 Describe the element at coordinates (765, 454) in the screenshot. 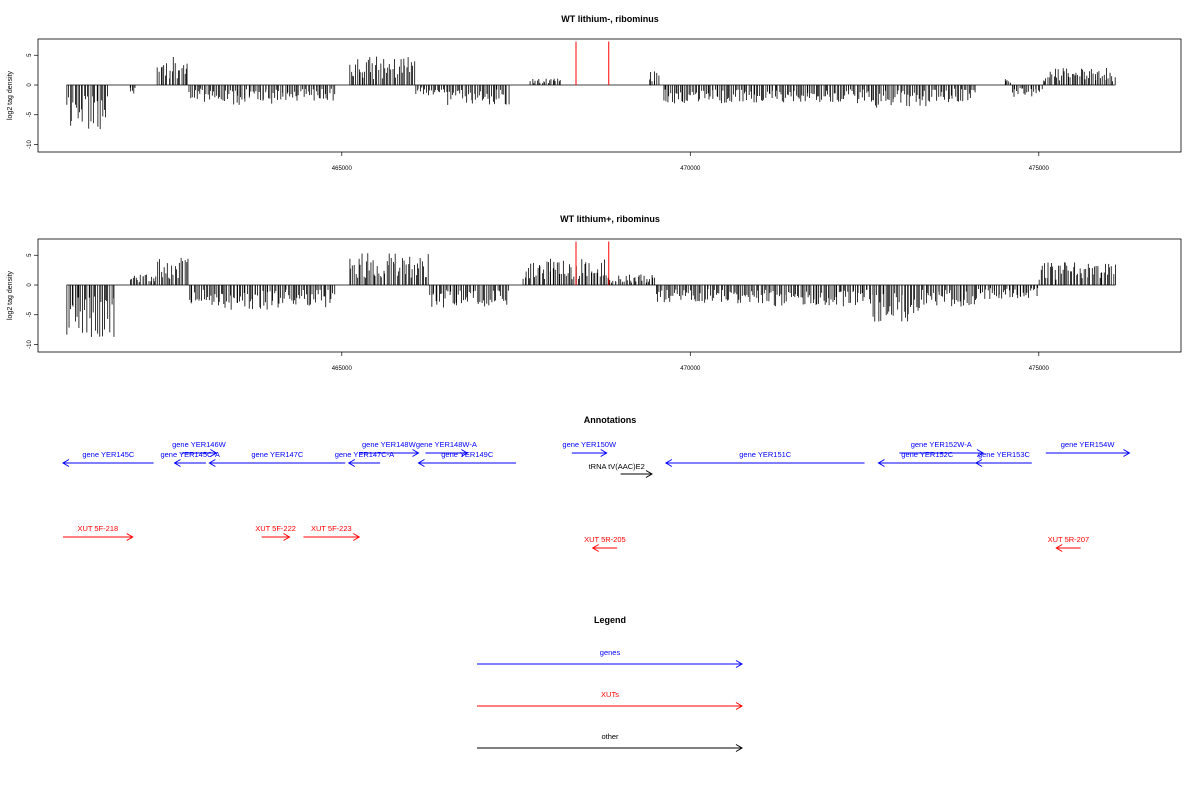

I see `feature-label: gene YER151C` at that location.